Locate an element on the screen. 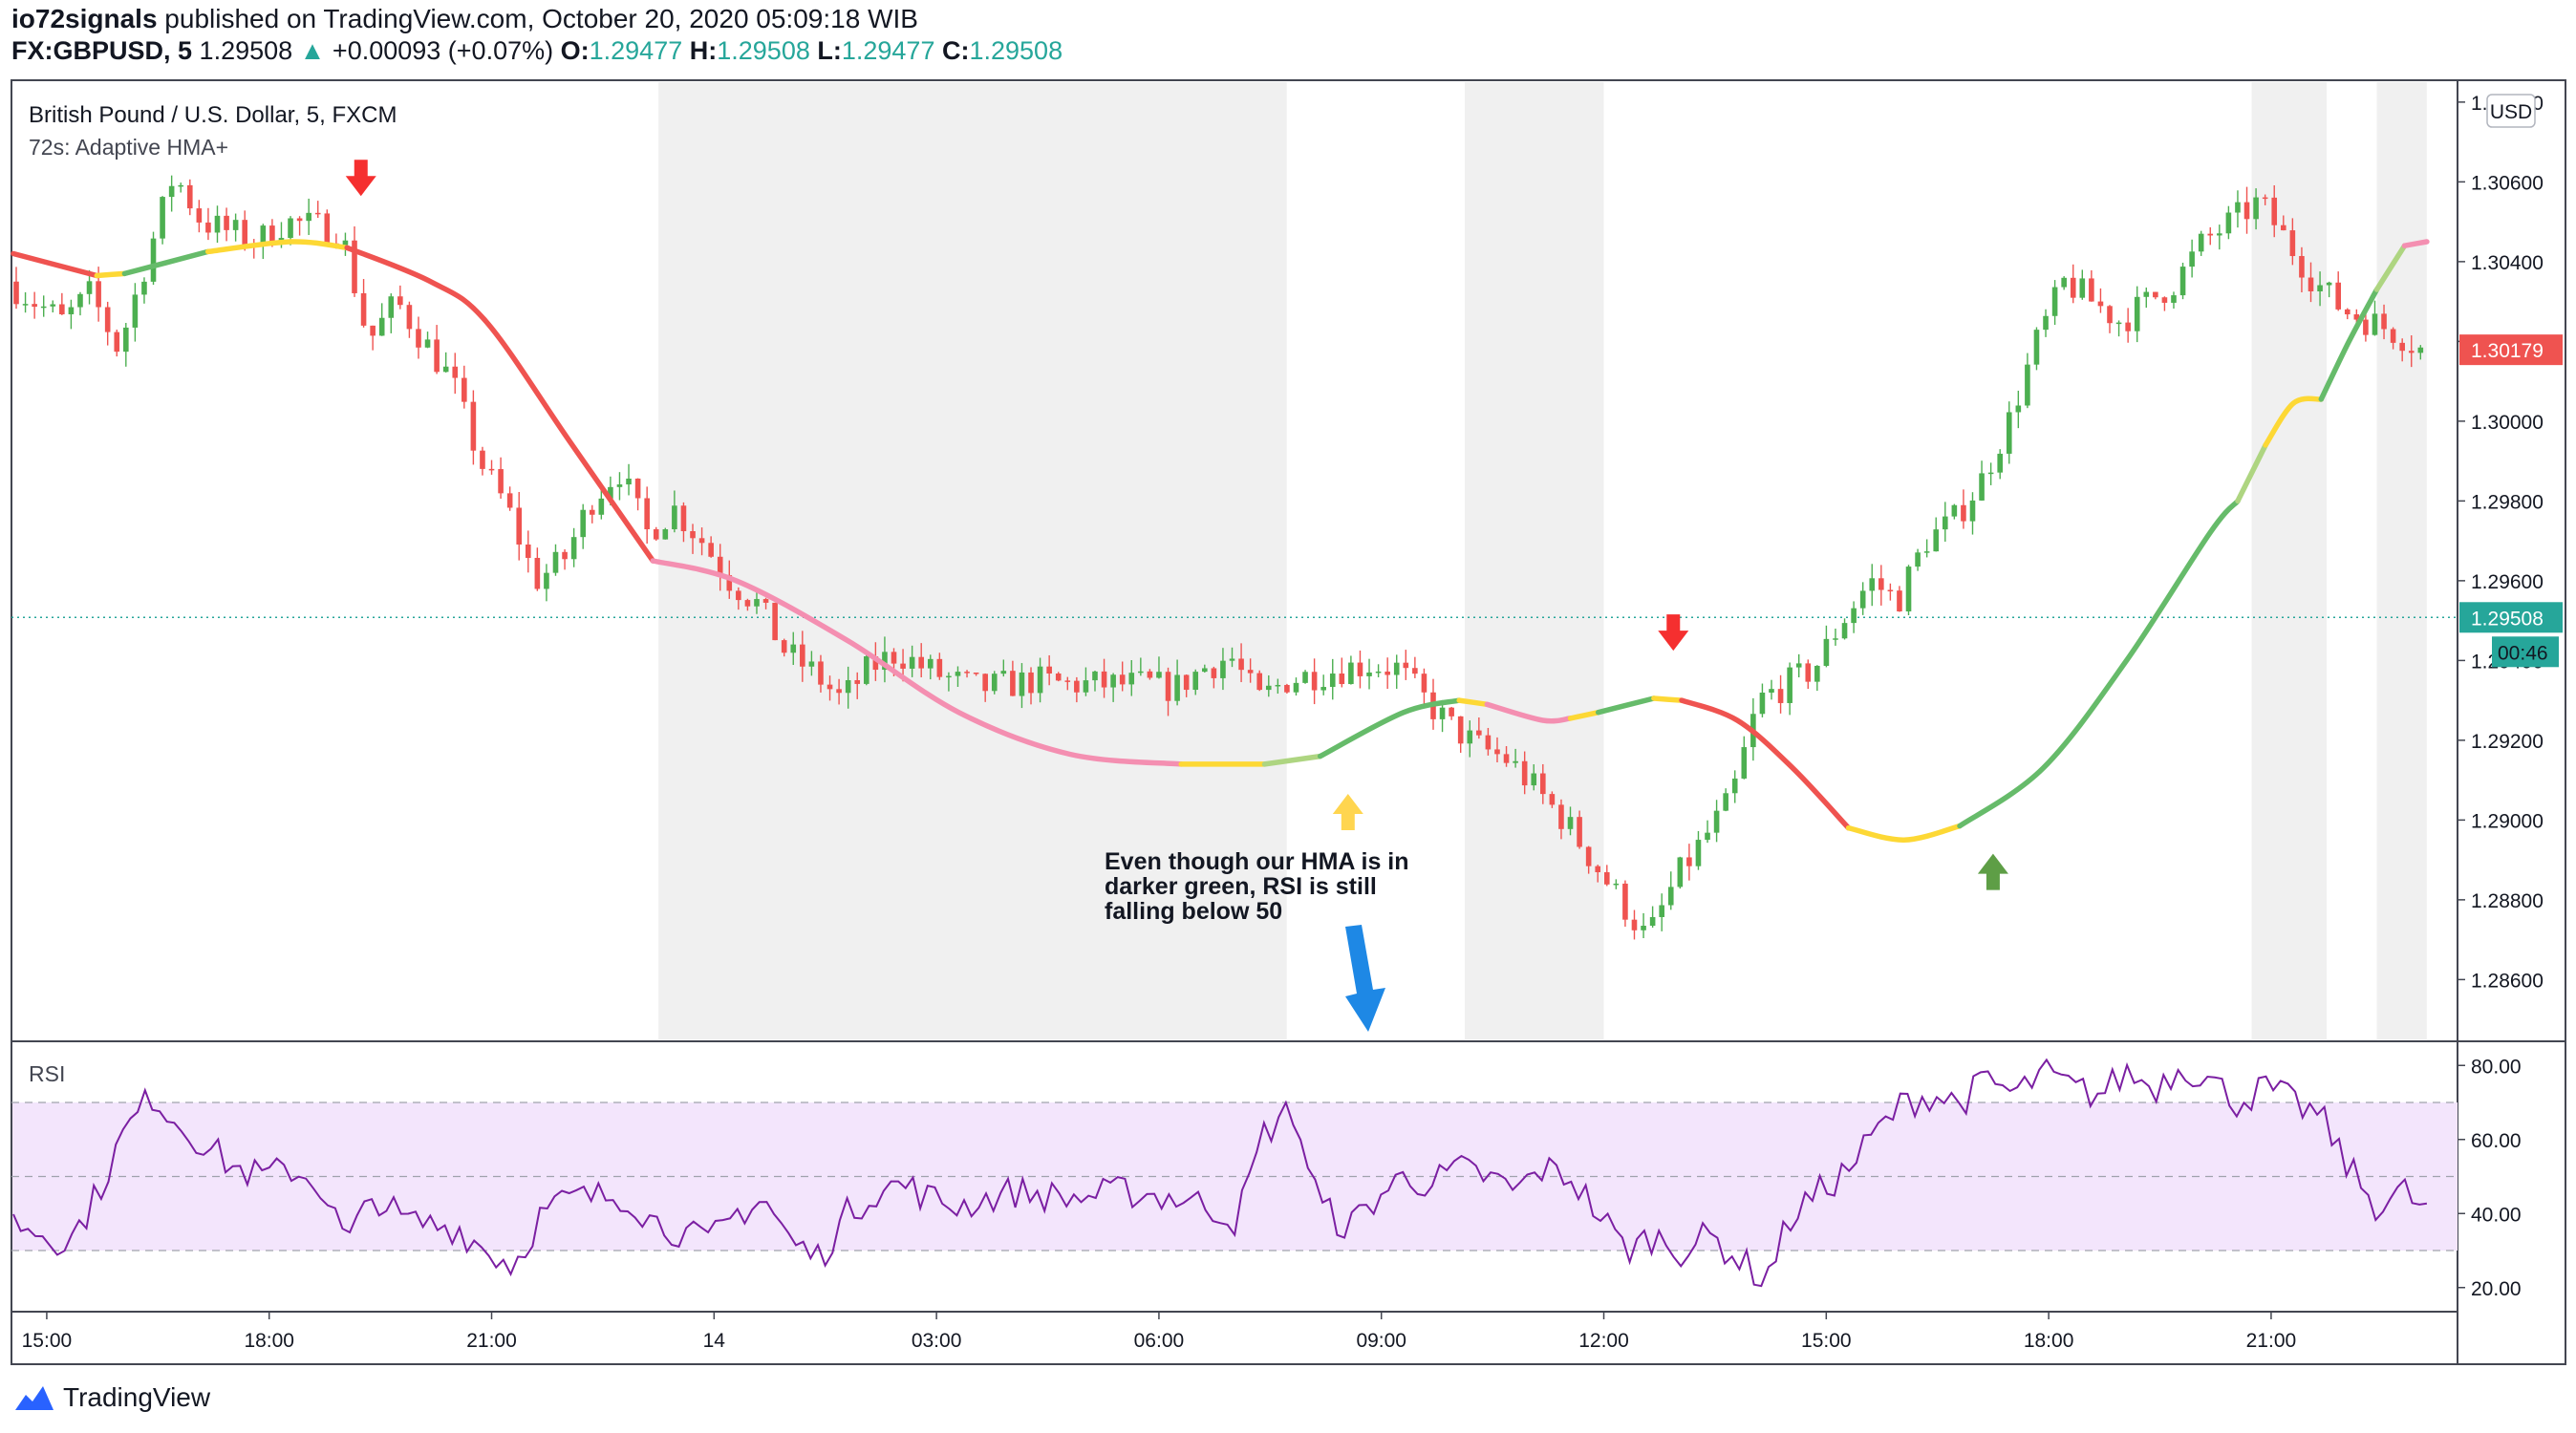 This screenshot has height=1433, width=2576. time-tick-label: 09:00 is located at coordinates (1381, 1341).